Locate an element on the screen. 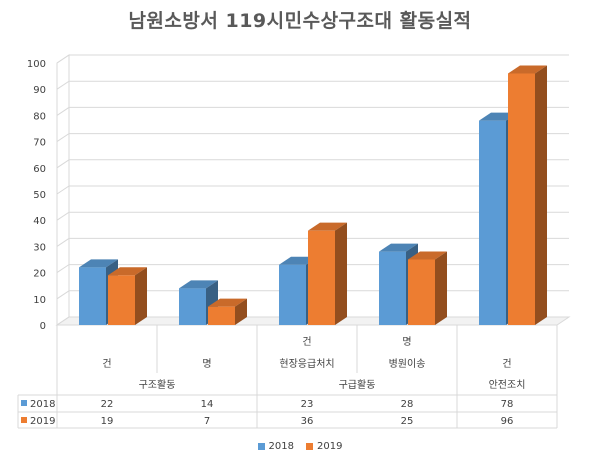  legend-label: 2018 is located at coordinates (281, 446).